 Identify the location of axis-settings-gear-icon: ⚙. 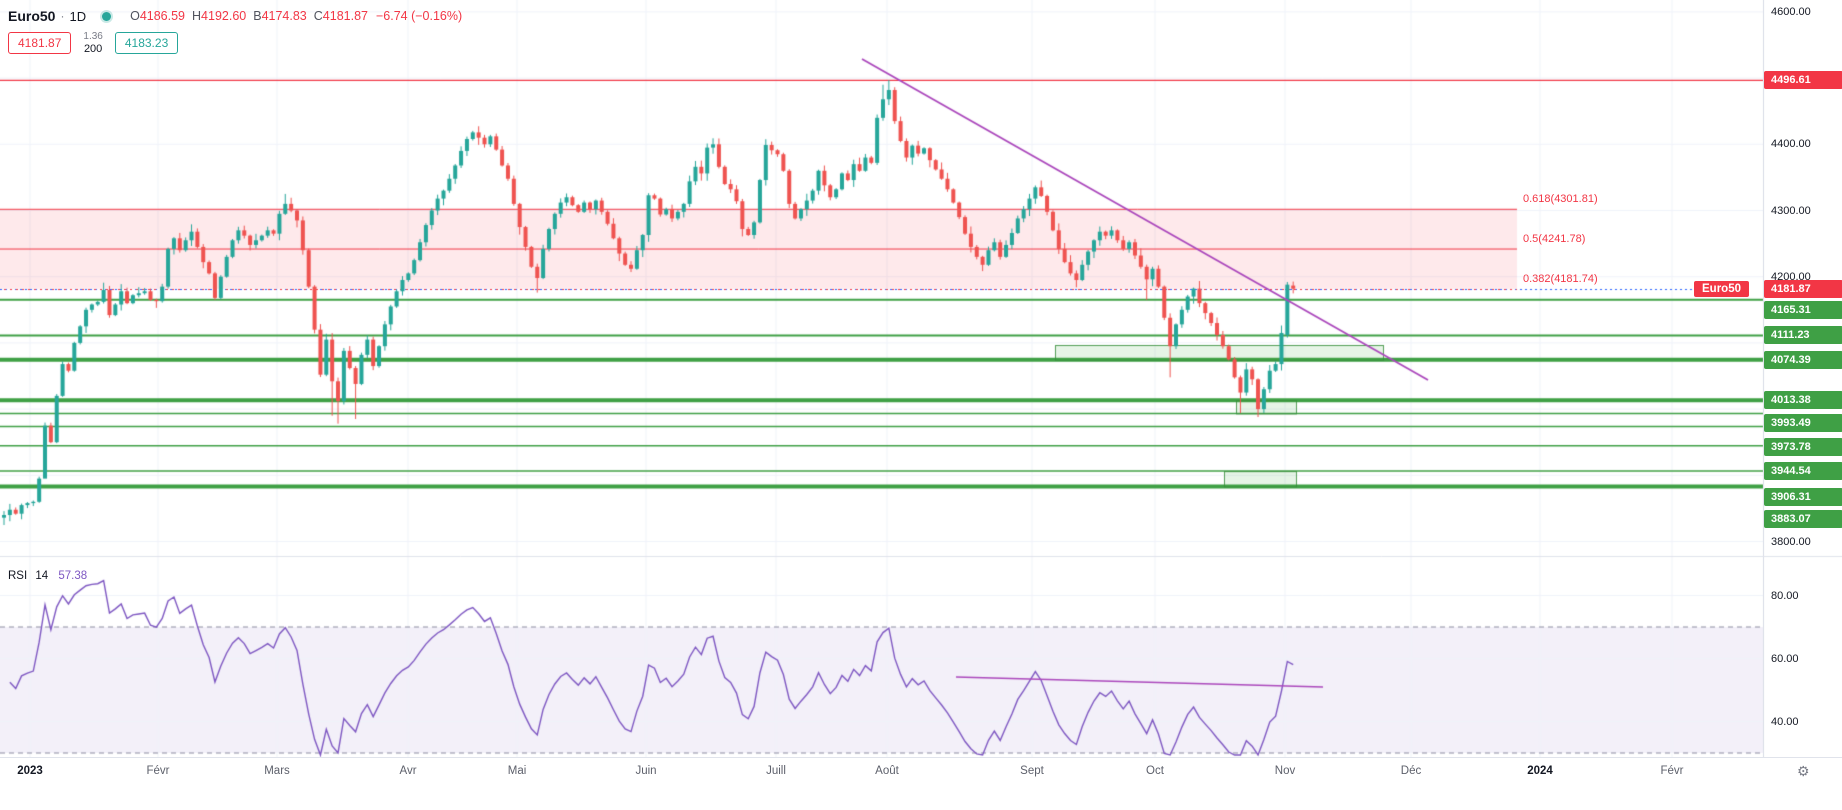
(1803, 771).